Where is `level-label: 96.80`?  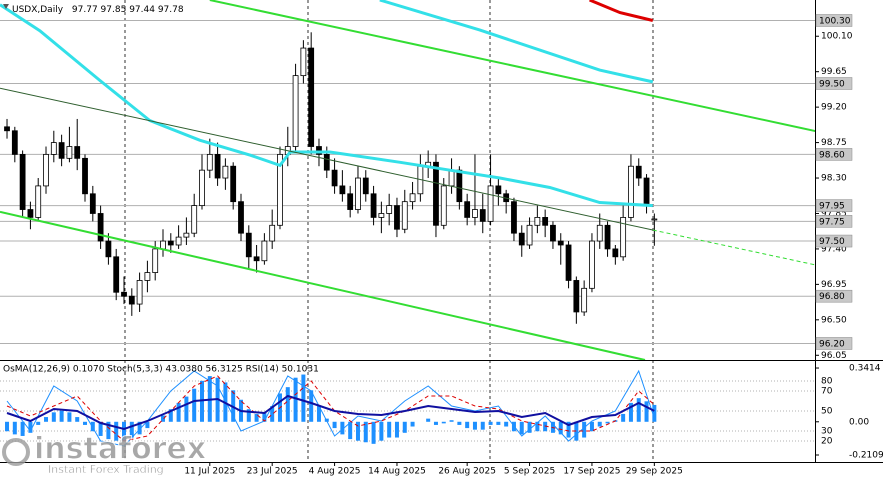
level-label: 96.80 is located at coordinates (832, 297).